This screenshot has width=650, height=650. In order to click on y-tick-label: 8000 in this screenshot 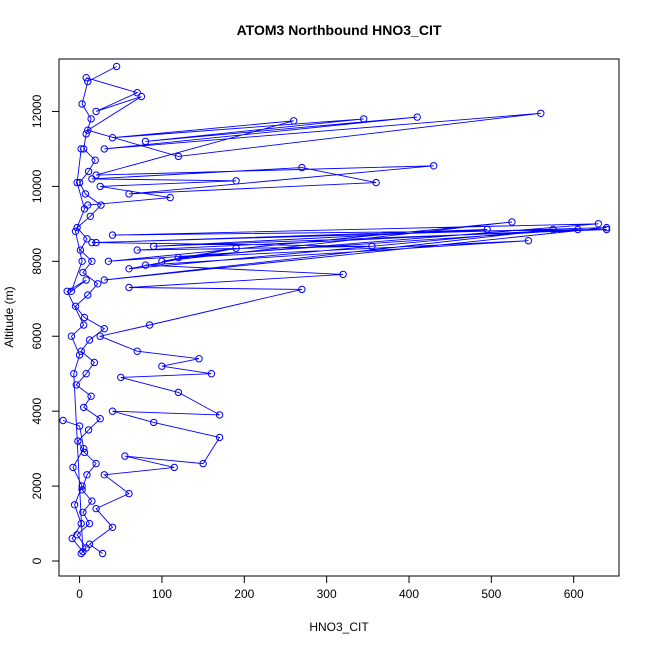, I will do `click(37, 261)`.